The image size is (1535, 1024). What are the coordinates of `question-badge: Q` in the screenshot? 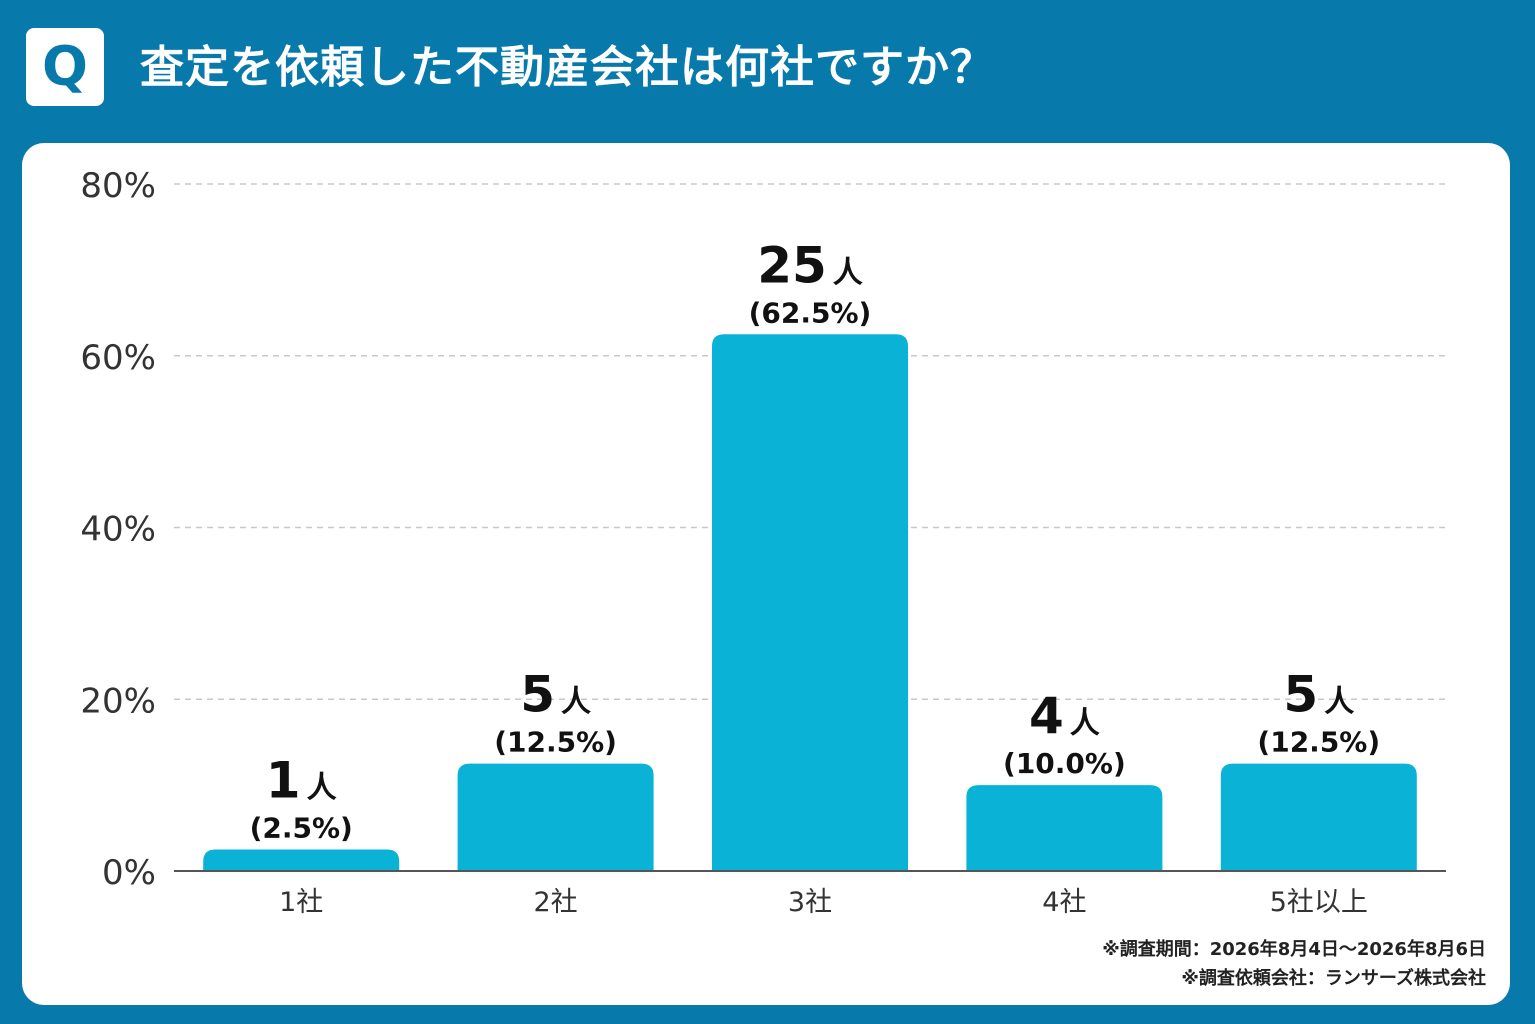 It's located at (65, 67).